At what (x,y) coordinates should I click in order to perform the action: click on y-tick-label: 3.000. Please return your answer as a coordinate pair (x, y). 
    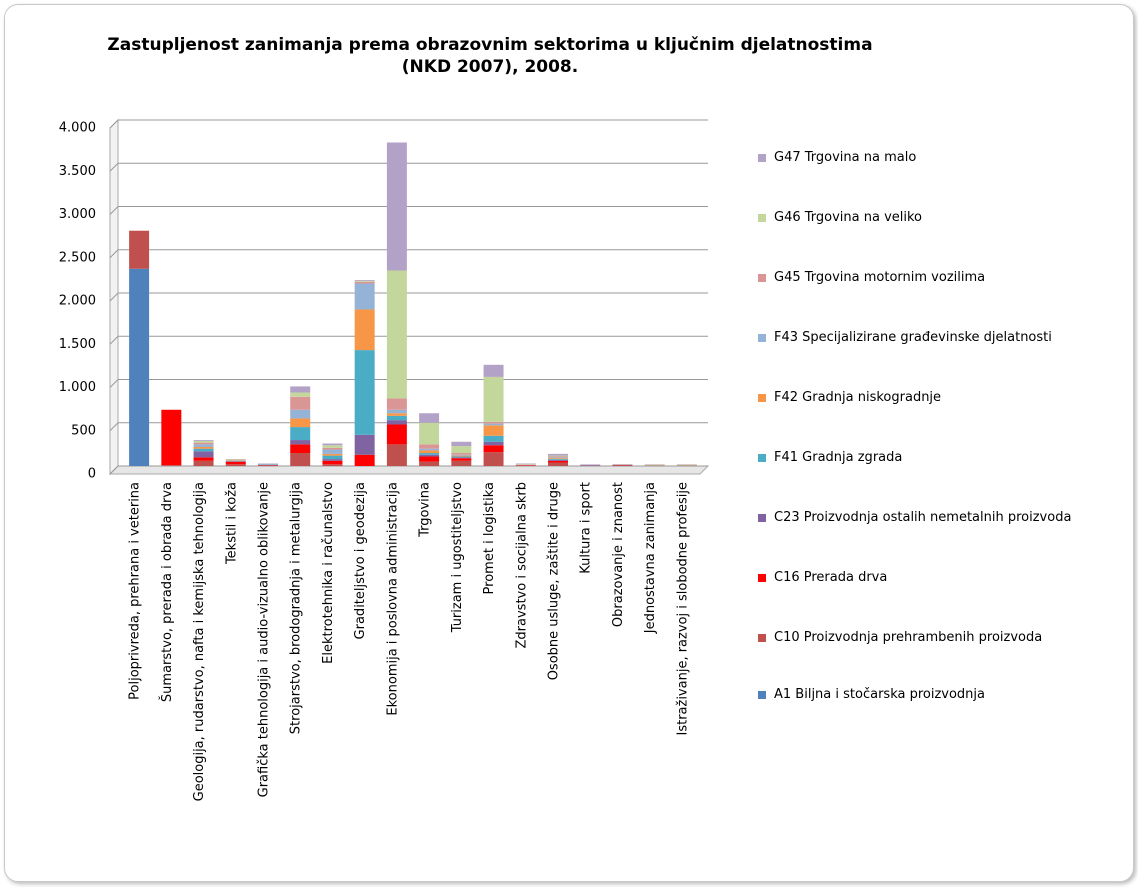
    Looking at the image, I should click on (77, 214).